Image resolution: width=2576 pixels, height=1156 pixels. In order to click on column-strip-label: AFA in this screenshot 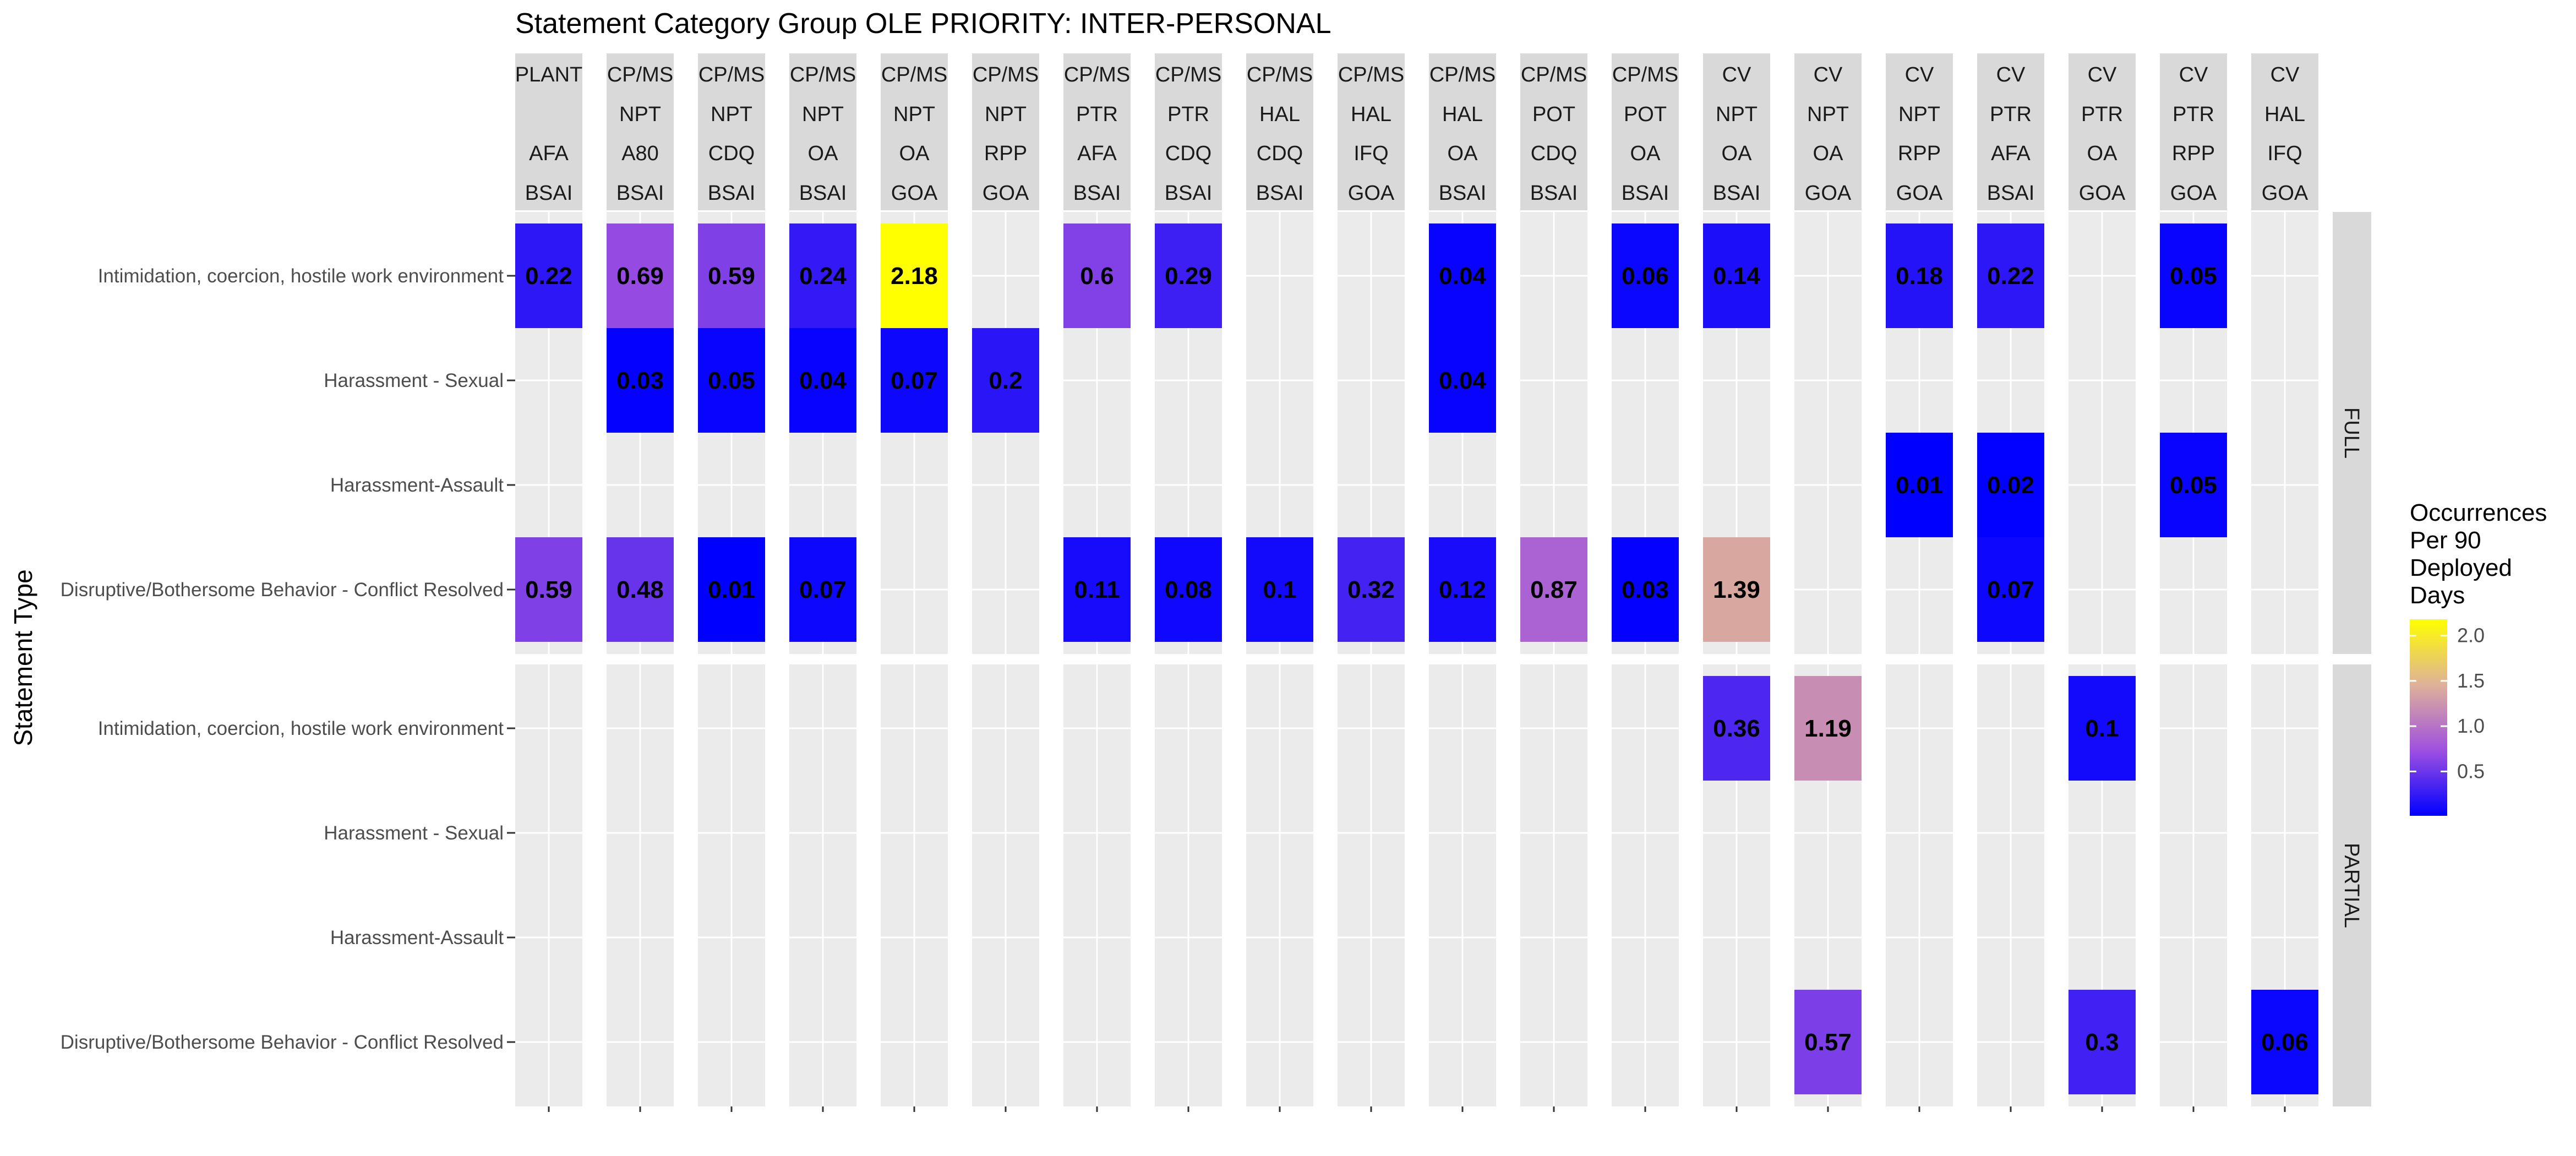, I will do `click(549, 153)`.